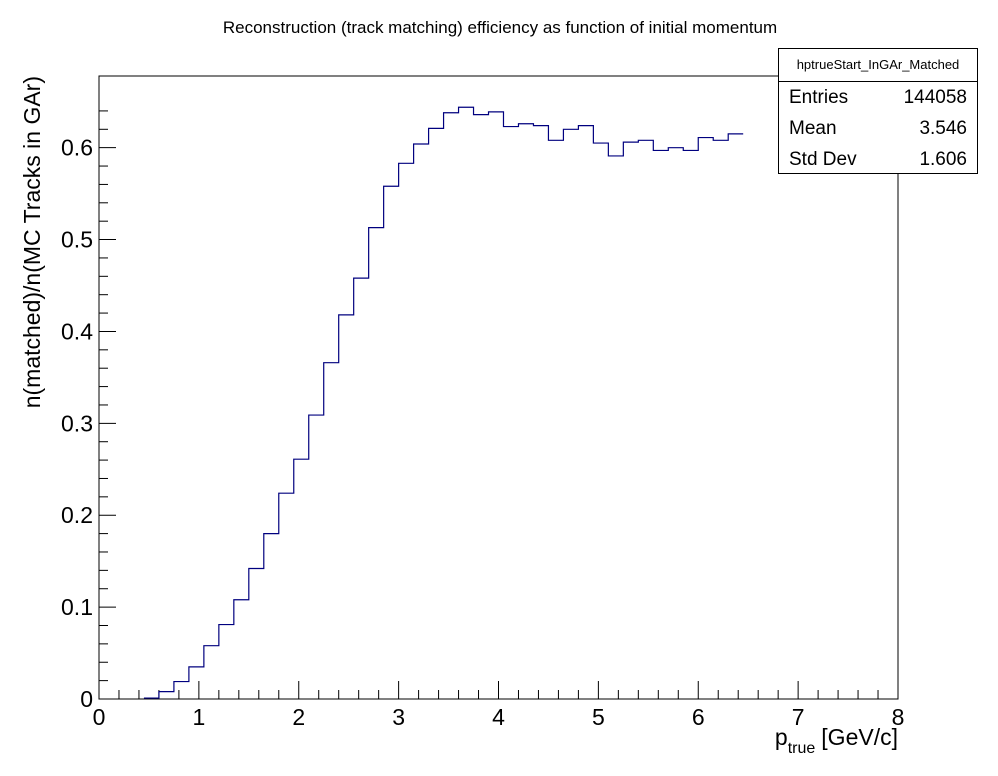  Describe the element at coordinates (781, 737) in the screenshot. I see `x-axis-label-symbol: p` at that location.